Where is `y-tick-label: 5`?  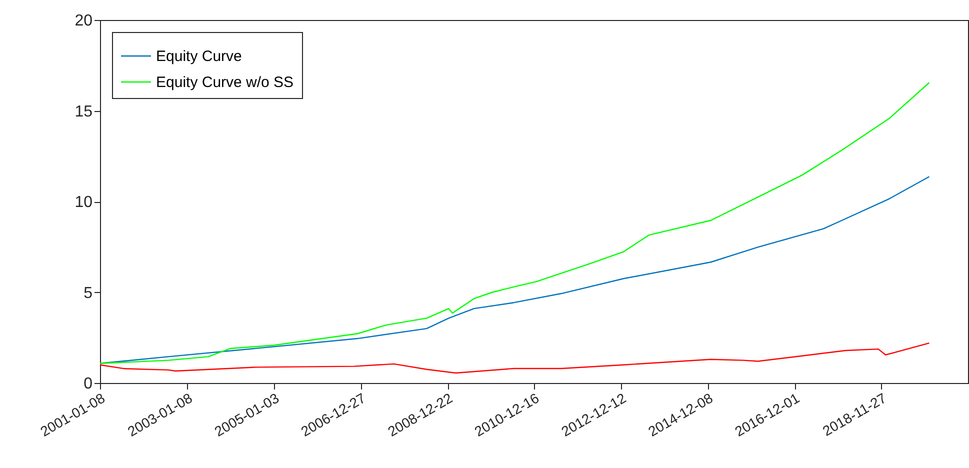 y-tick-label: 5 is located at coordinates (88, 293).